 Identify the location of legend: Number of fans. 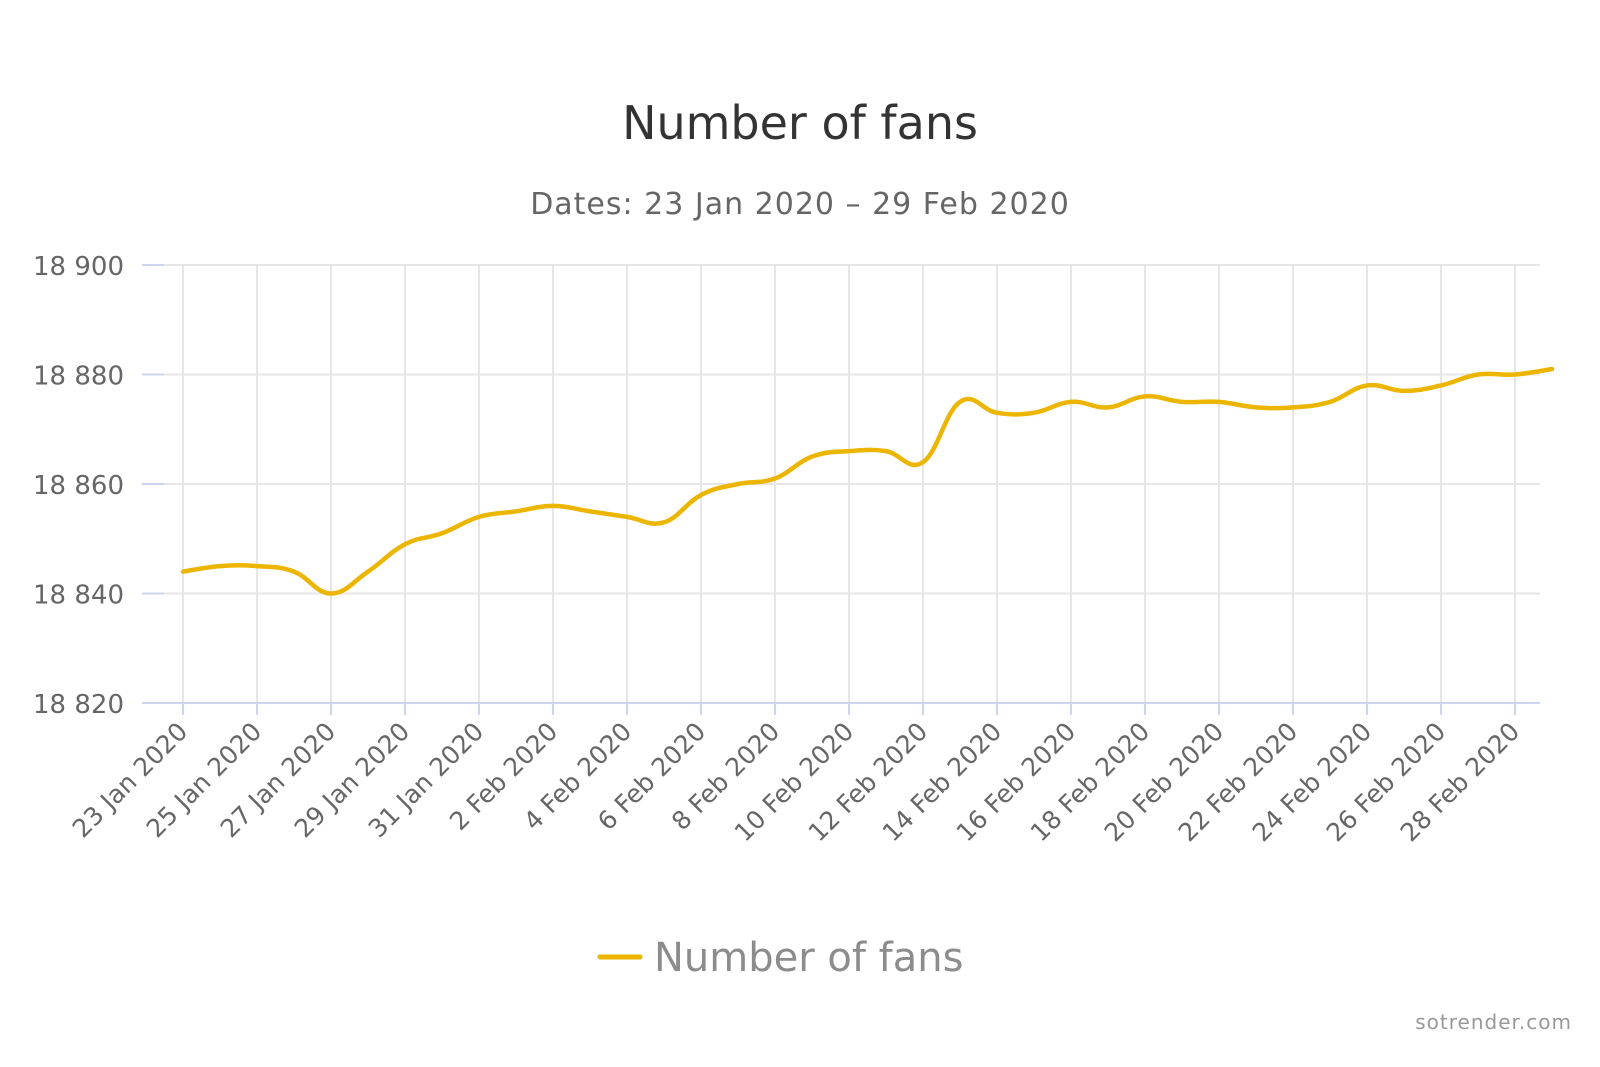
(780, 958).